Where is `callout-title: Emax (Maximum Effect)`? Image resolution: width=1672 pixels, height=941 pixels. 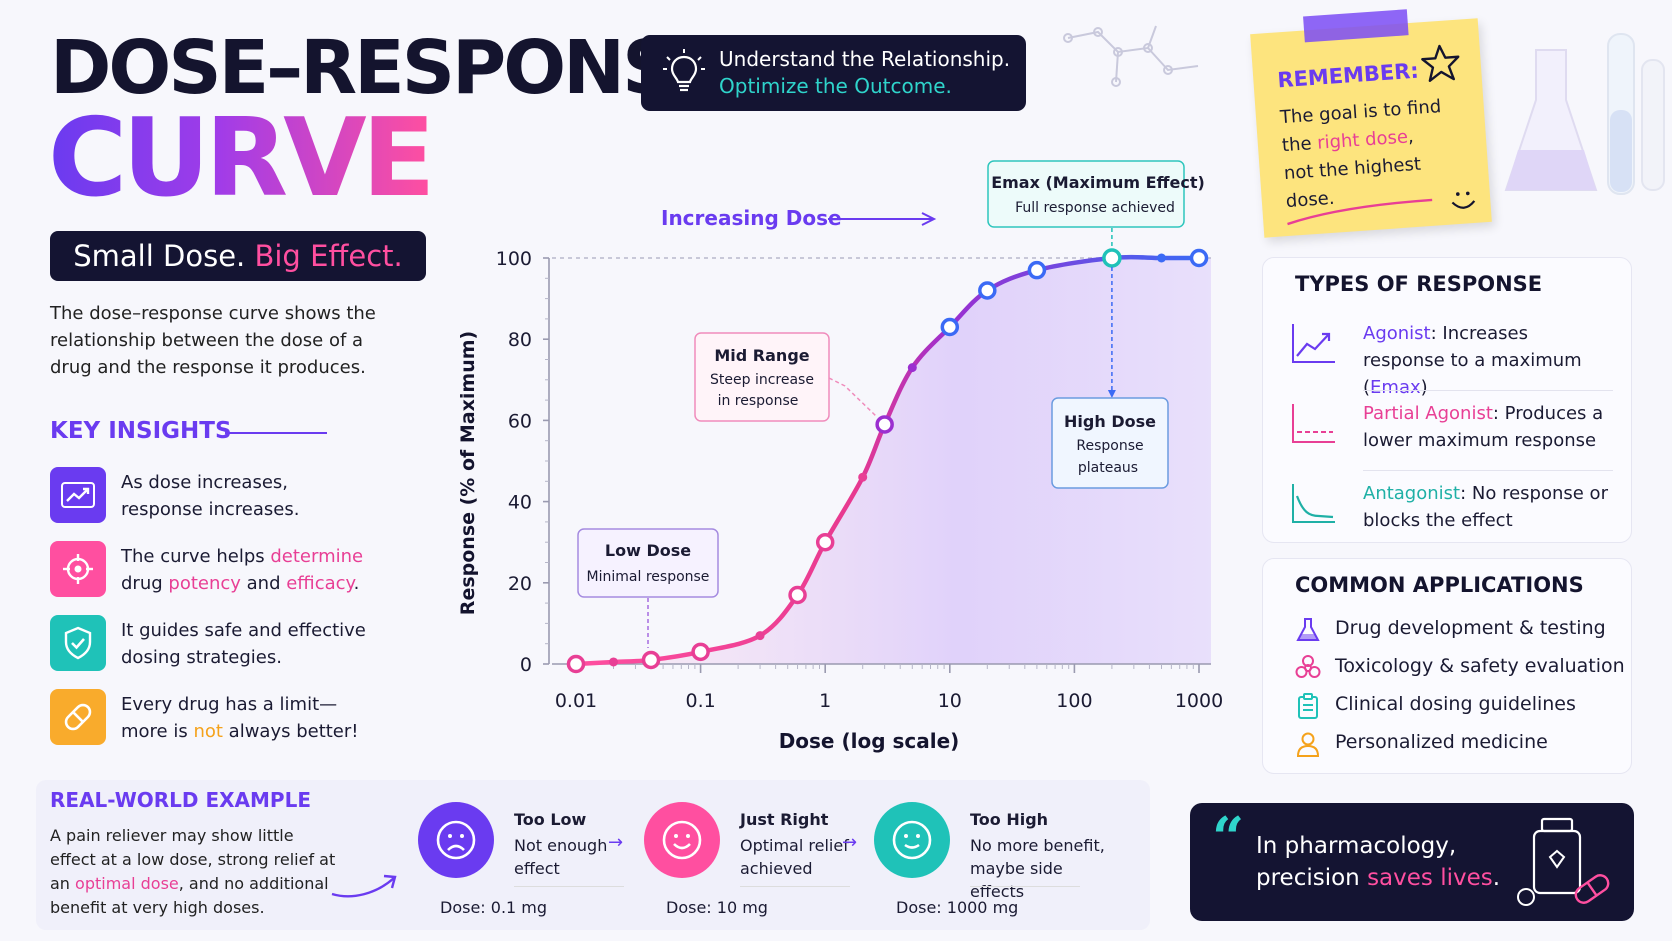
callout-title: Emax (Maximum Effect) is located at coordinates (1098, 182).